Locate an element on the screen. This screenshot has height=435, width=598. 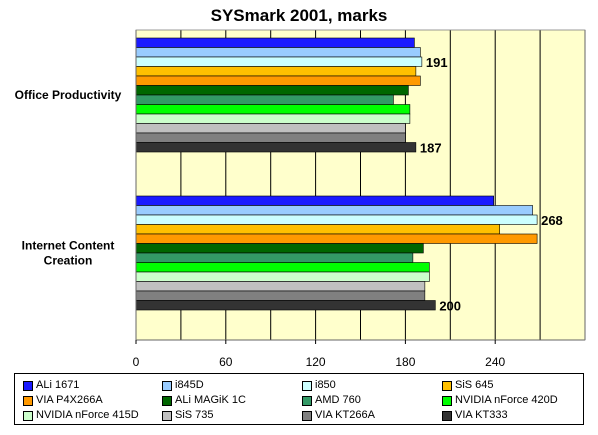
legend-label: ALi MAGiK 1C is located at coordinates (210, 400).